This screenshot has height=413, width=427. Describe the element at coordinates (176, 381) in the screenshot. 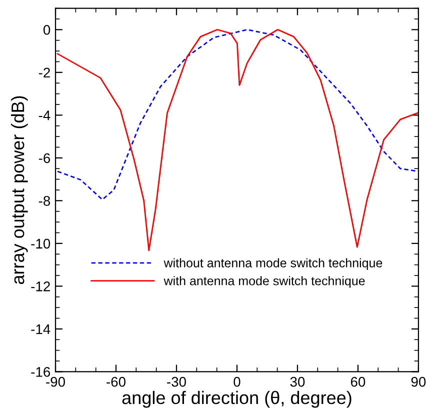

I see `x-tick-label: -30` at that location.